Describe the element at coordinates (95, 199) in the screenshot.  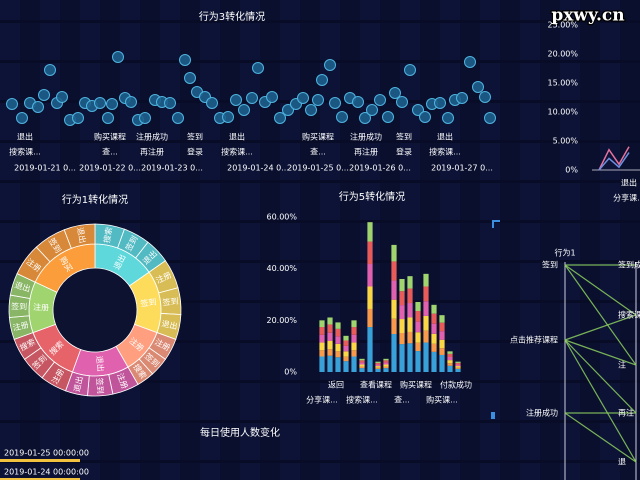
I see `chart-title: 行为1转化情况` at that location.